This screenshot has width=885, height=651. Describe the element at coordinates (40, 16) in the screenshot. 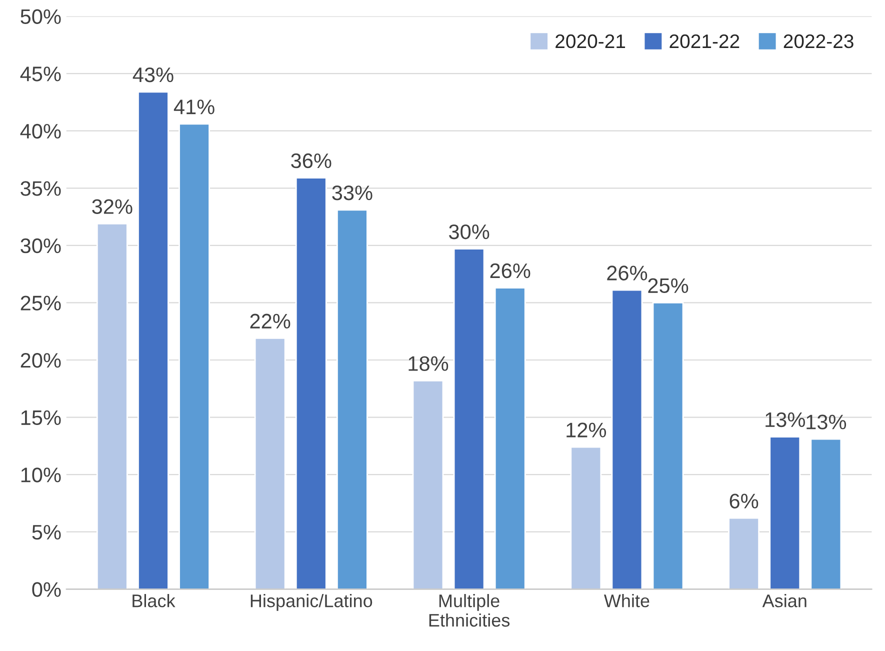

I see `y-tick-label: 50%` at that location.